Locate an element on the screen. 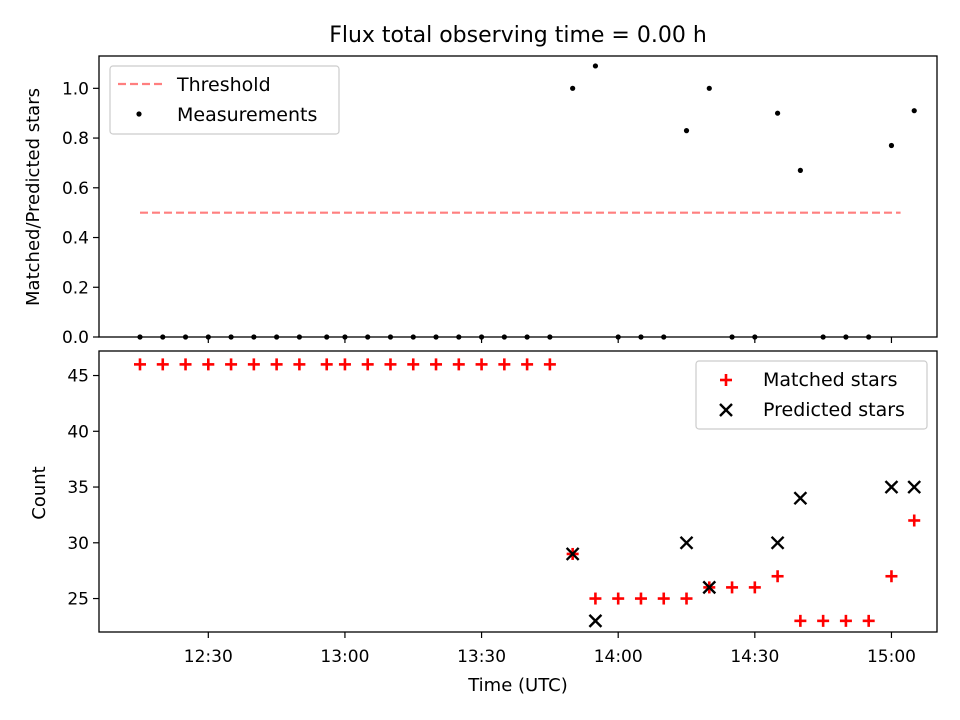 This screenshot has height=720, width=960. chart-title: Flux total observing time = 0.00 h is located at coordinates (518, 35).